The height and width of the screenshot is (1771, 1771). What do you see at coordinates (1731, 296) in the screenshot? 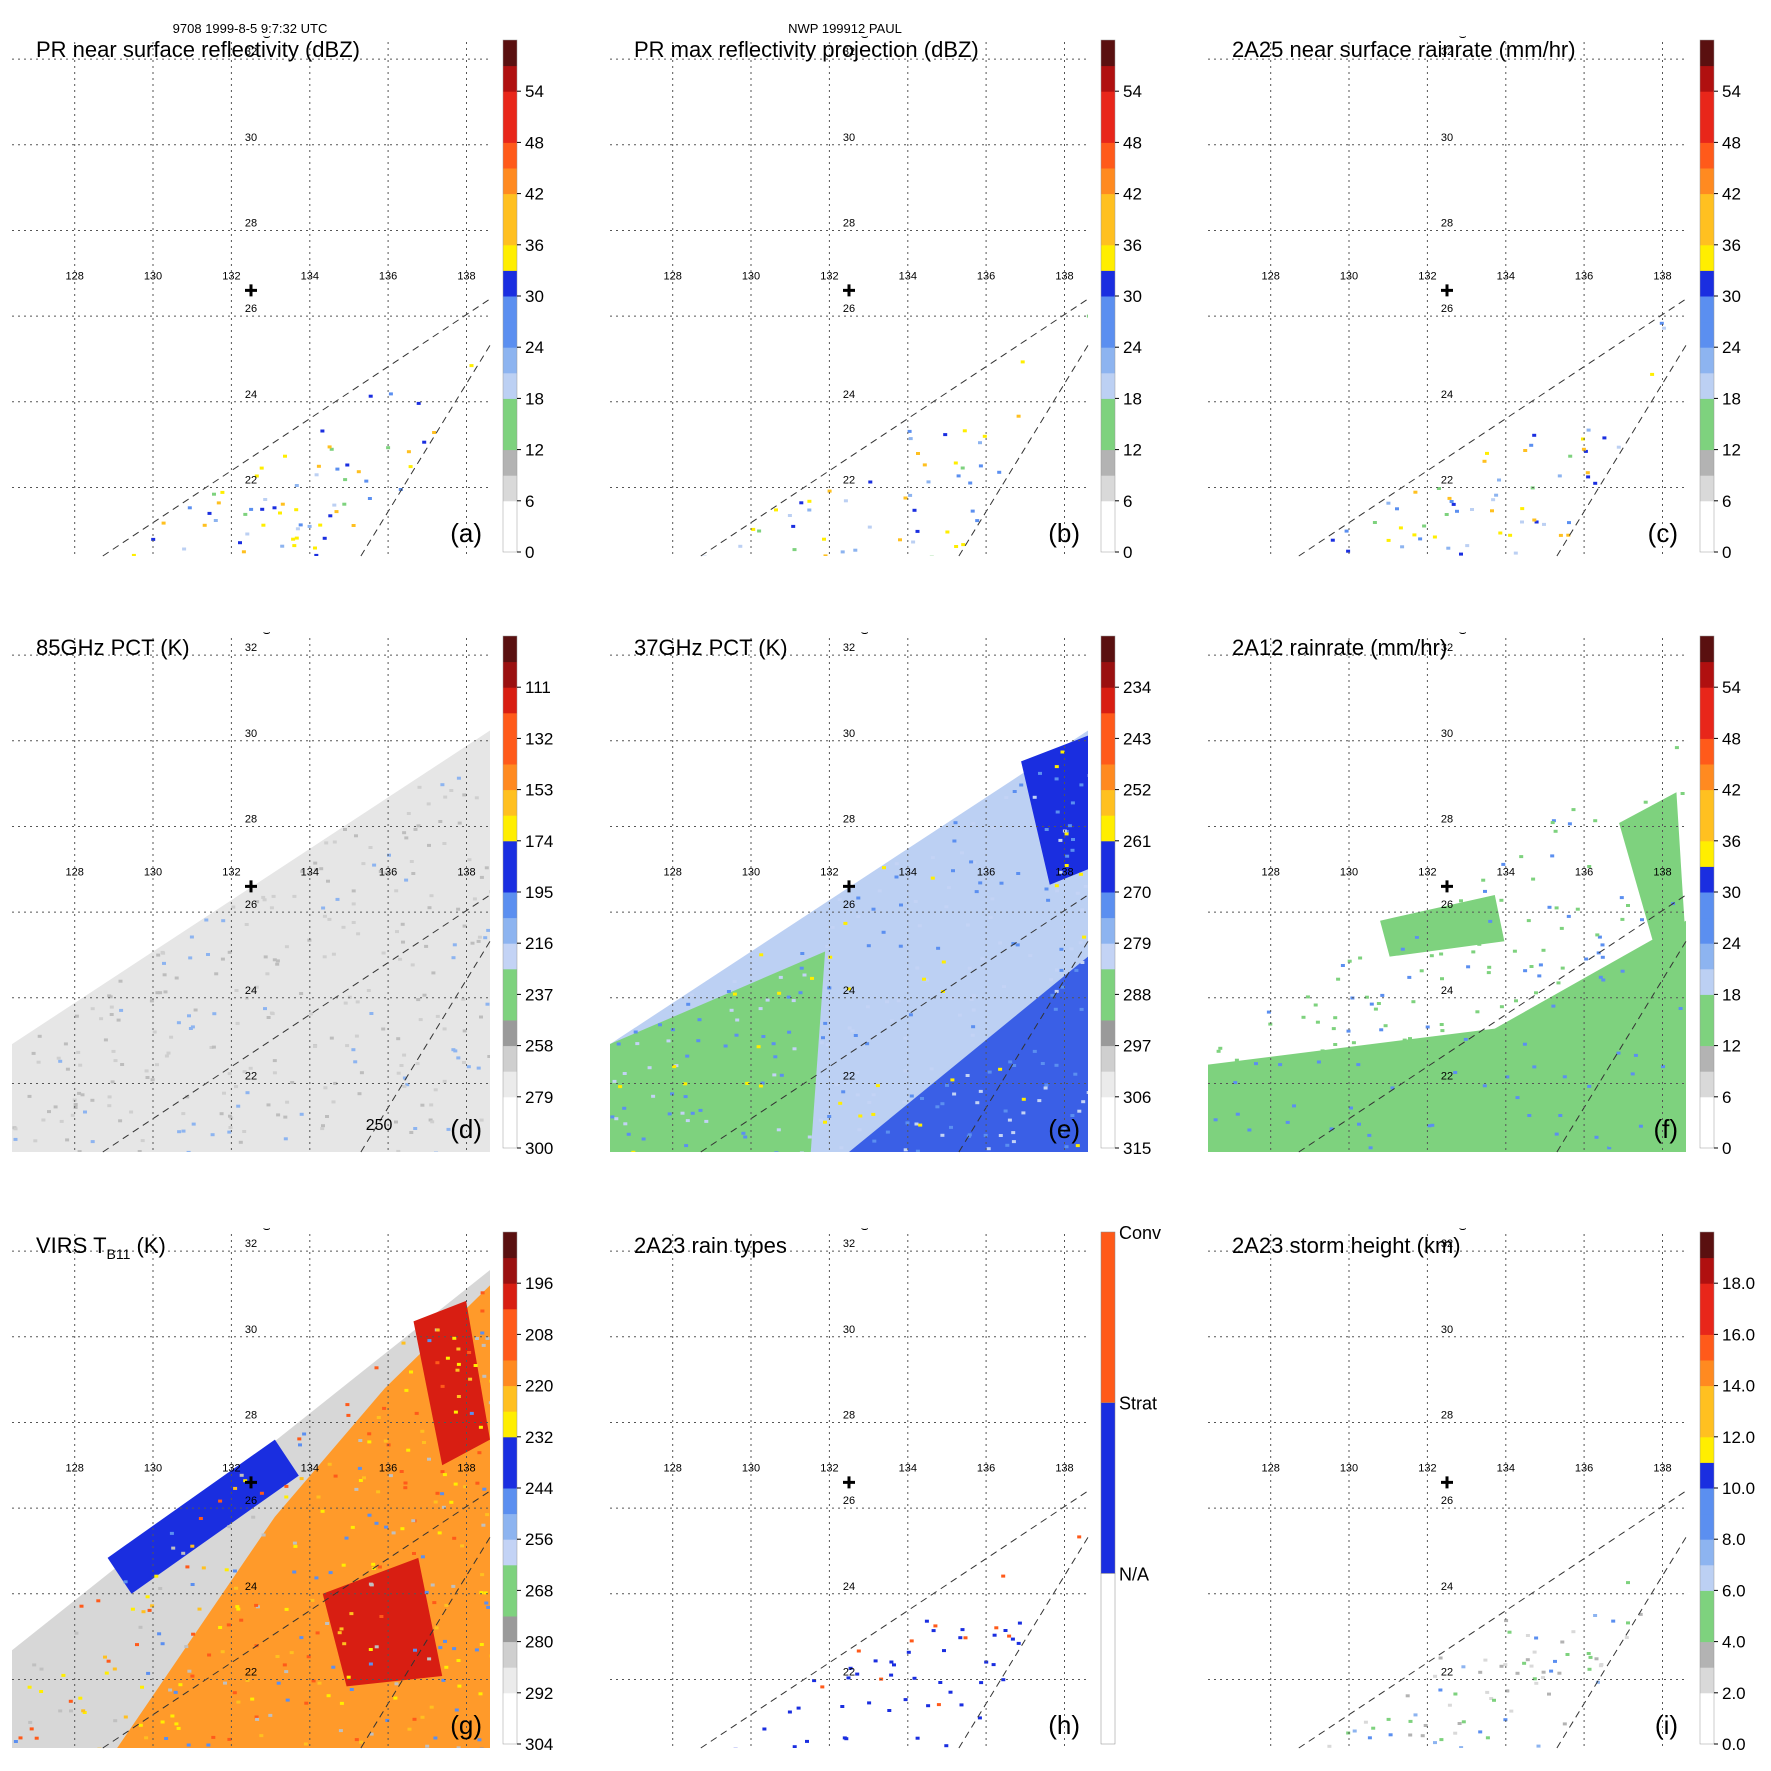
I see `colorbar-tick-label: 30` at bounding box center [1731, 296].